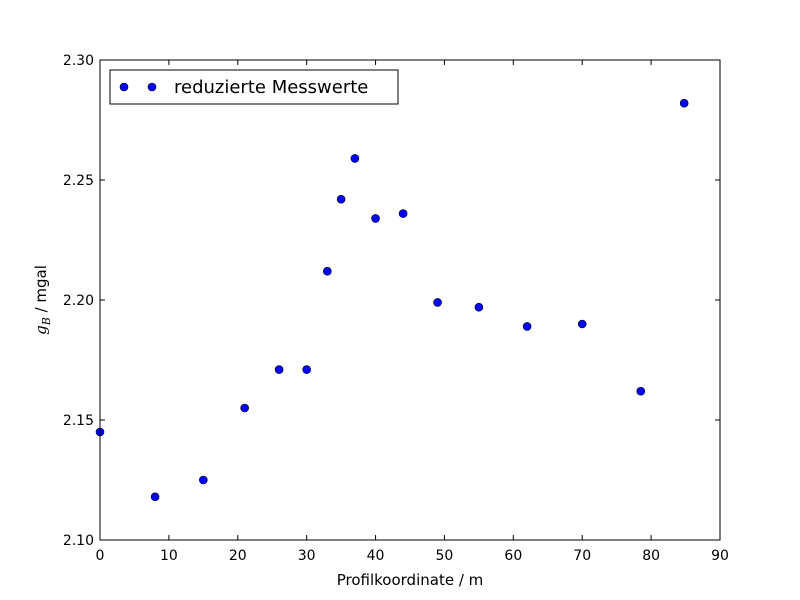 The image size is (800, 600). Describe the element at coordinates (582, 556) in the screenshot. I see `x-tick-label: 70` at that location.